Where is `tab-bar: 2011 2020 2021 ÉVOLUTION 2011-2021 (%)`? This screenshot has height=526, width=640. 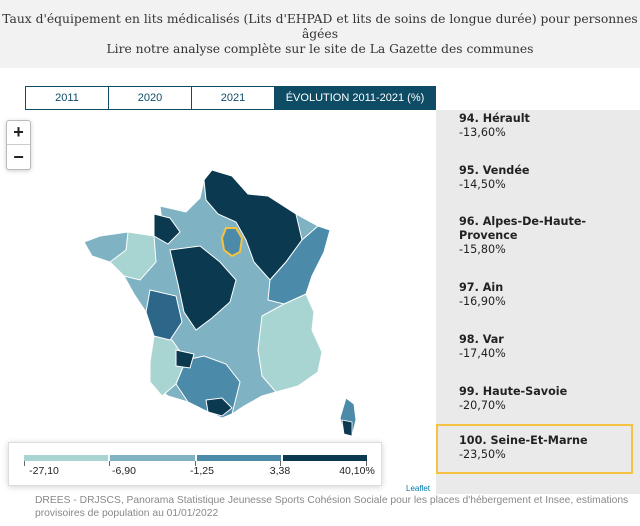 tab-bar: 2011 2020 2021 ÉVOLUTION 2011-2021 (%) is located at coordinates (230, 98).